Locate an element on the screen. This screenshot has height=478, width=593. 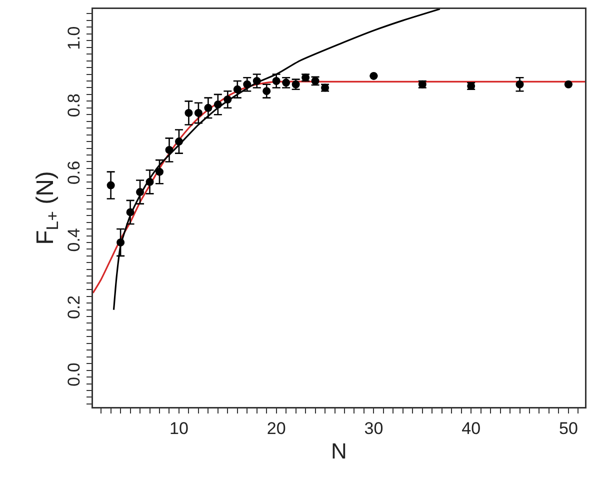
x-tick-label: 50 is located at coordinates (568, 428).